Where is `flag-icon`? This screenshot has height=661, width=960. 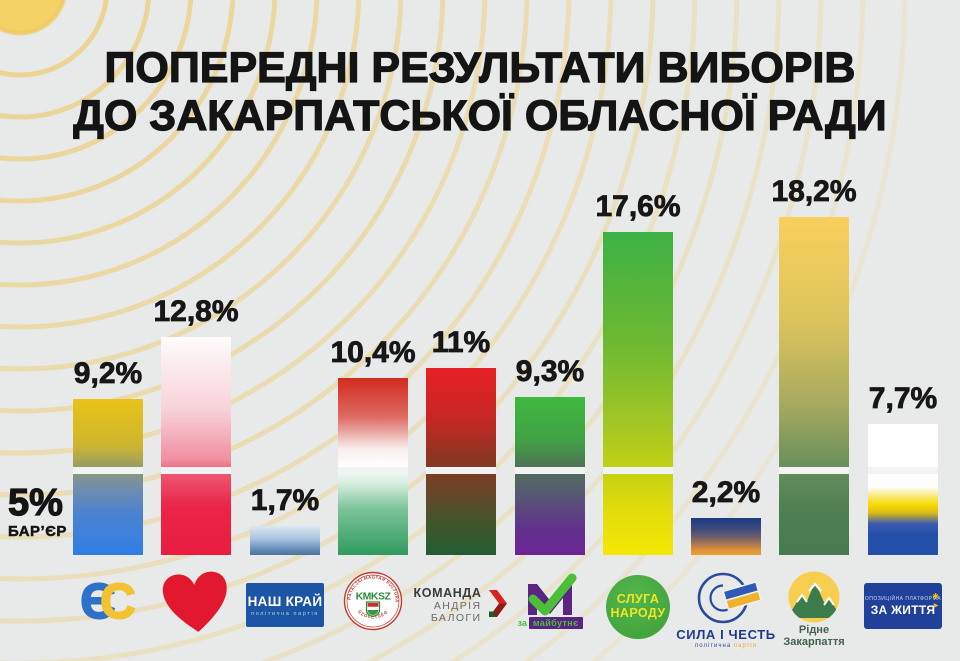
flag-icon is located at coordinates (742, 595).